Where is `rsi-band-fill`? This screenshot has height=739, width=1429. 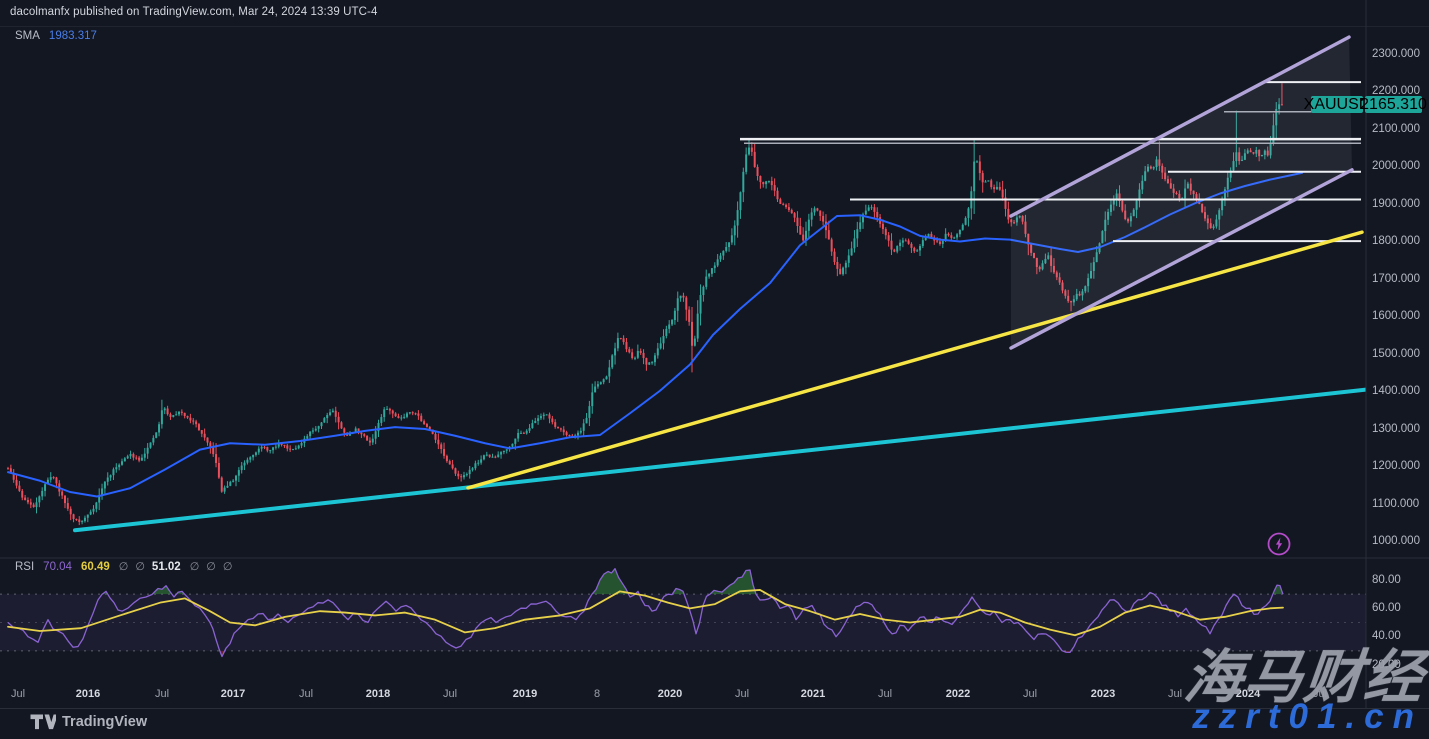
rsi-band-fill is located at coordinates (683, 622).